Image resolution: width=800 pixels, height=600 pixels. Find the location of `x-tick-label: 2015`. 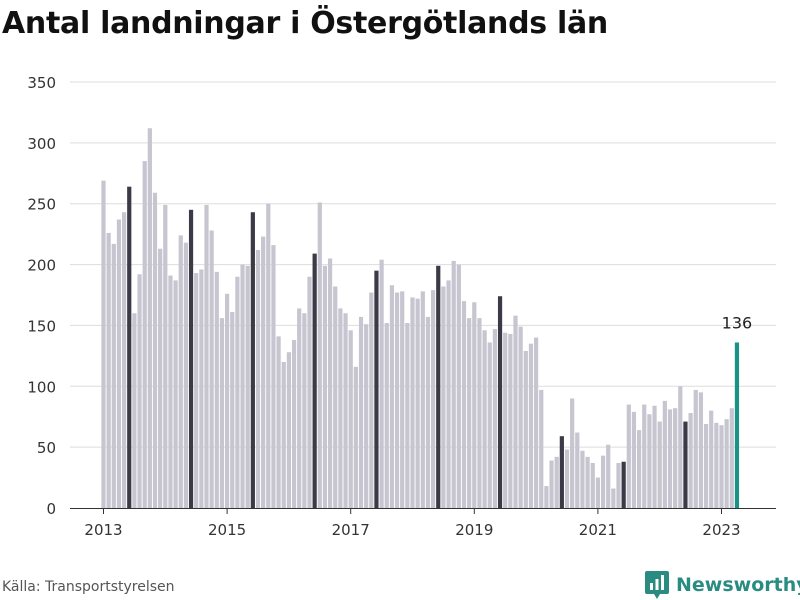

x-tick-label: 2015 is located at coordinates (227, 530).